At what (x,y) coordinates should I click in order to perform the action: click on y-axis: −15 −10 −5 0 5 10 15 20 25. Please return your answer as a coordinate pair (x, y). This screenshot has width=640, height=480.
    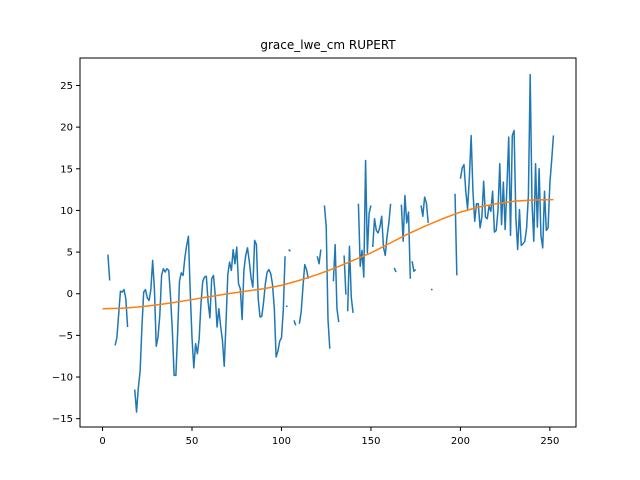
    Looking at the image, I should click on (66, 253).